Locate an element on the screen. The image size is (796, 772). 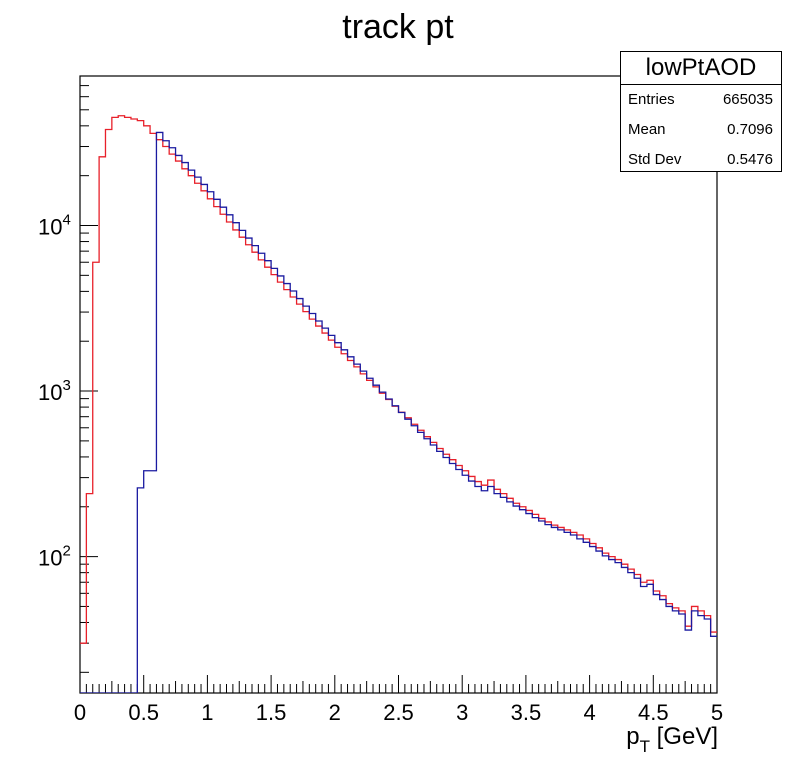
x-axis-label: pT [GeV] is located at coordinates (672, 739).